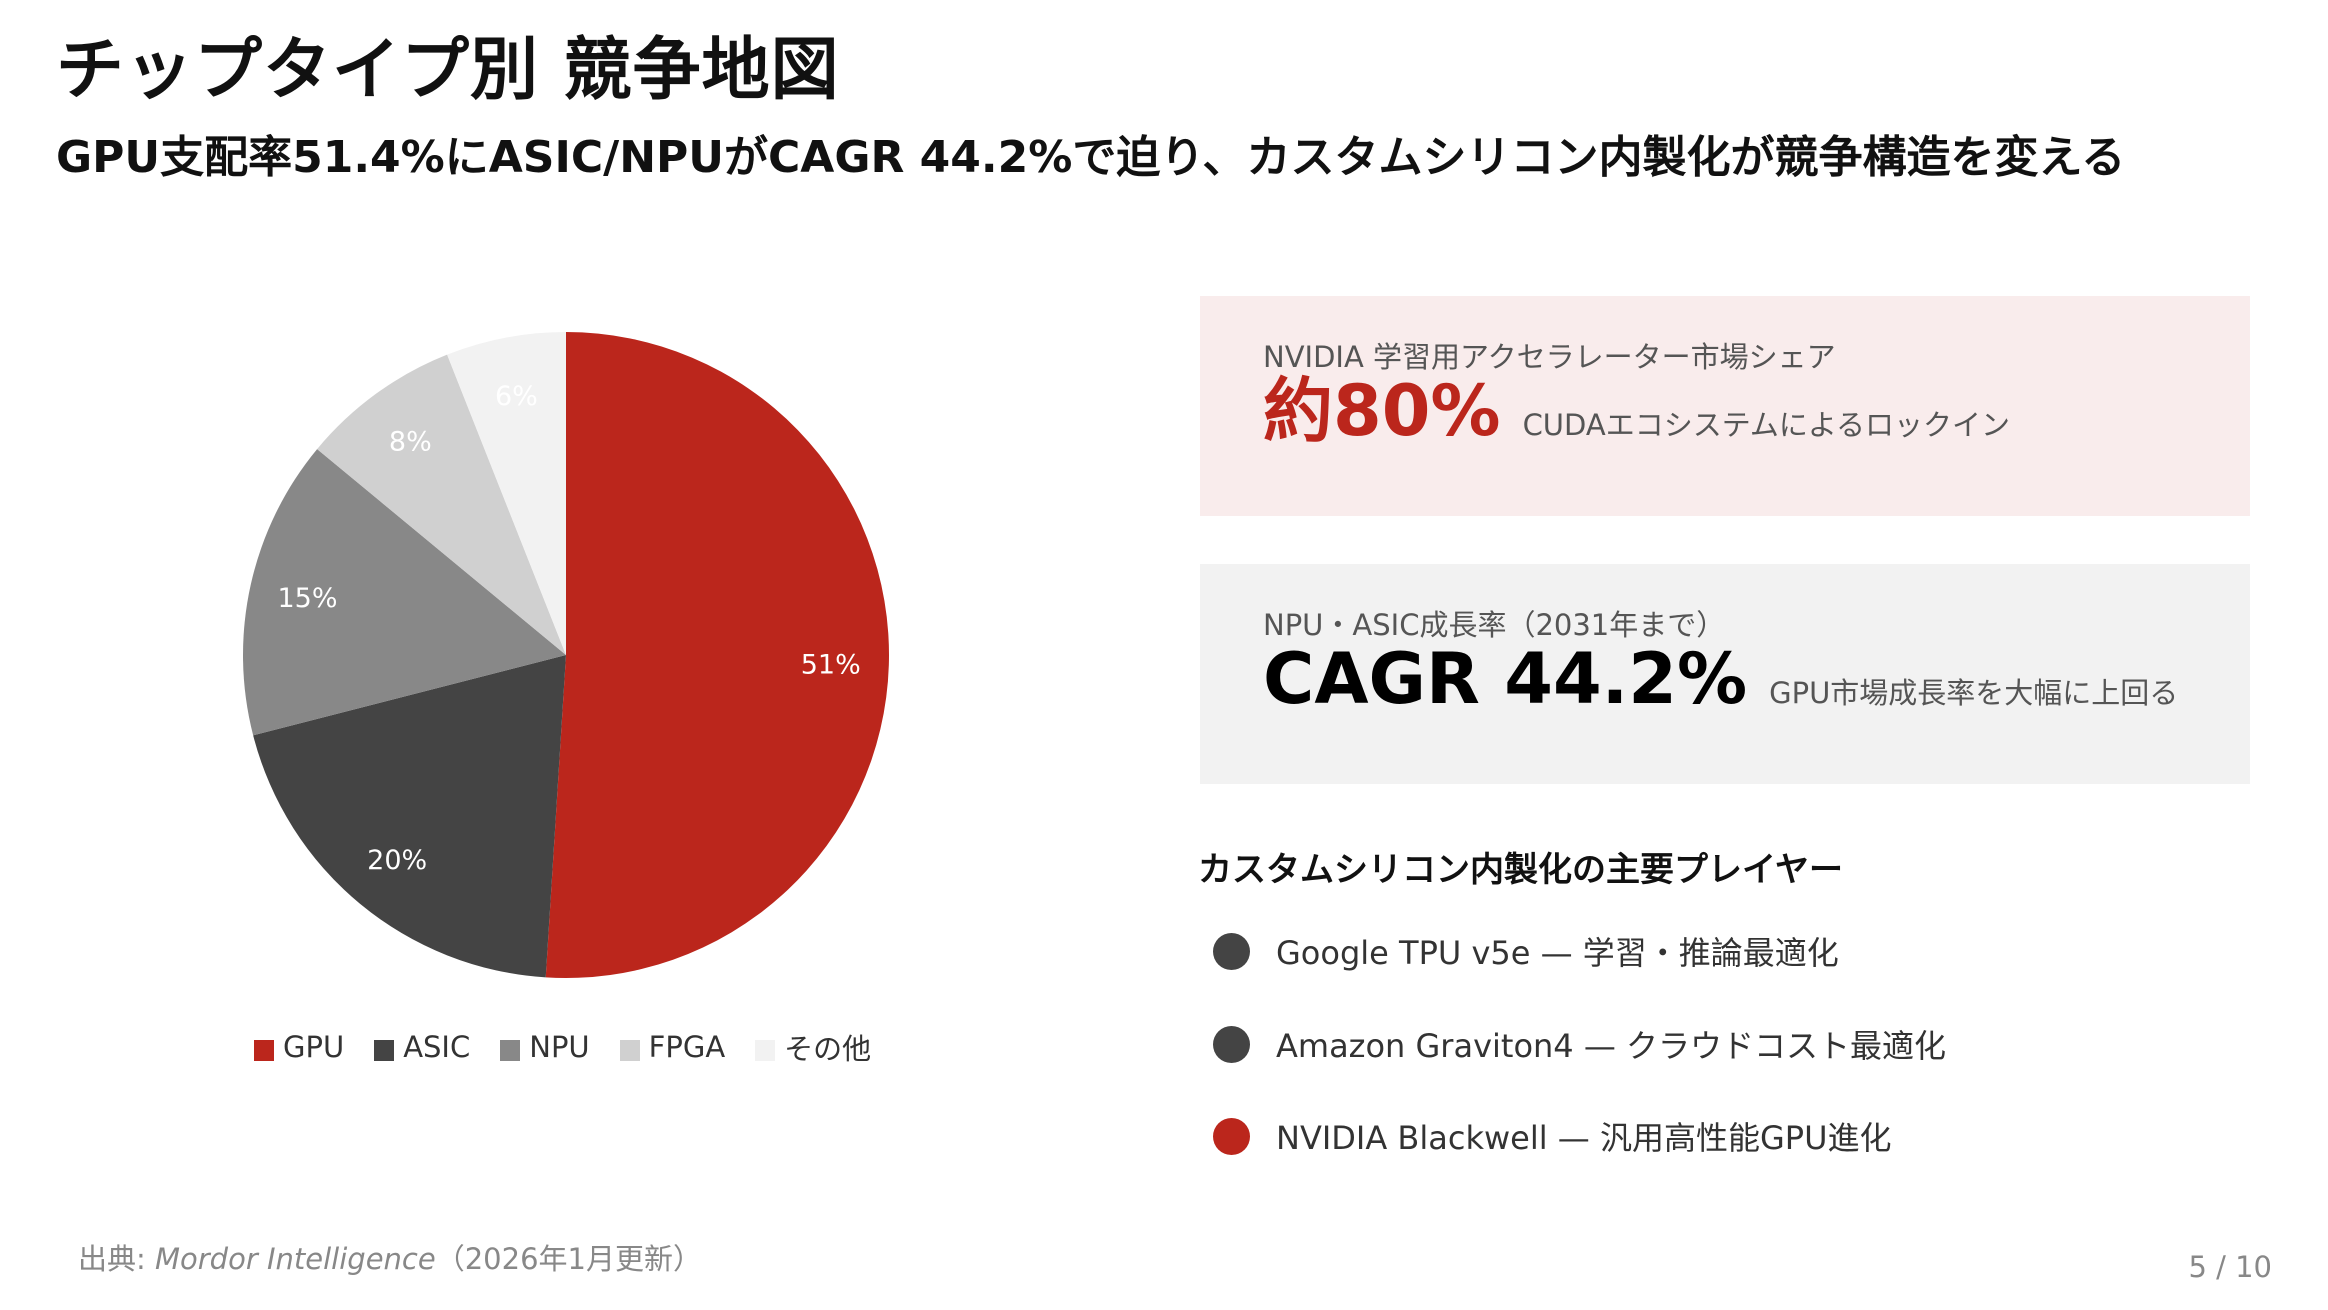  Describe the element at coordinates (1505, 679) in the screenshot. I see `card-value: CAGR 44.2%` at that location.